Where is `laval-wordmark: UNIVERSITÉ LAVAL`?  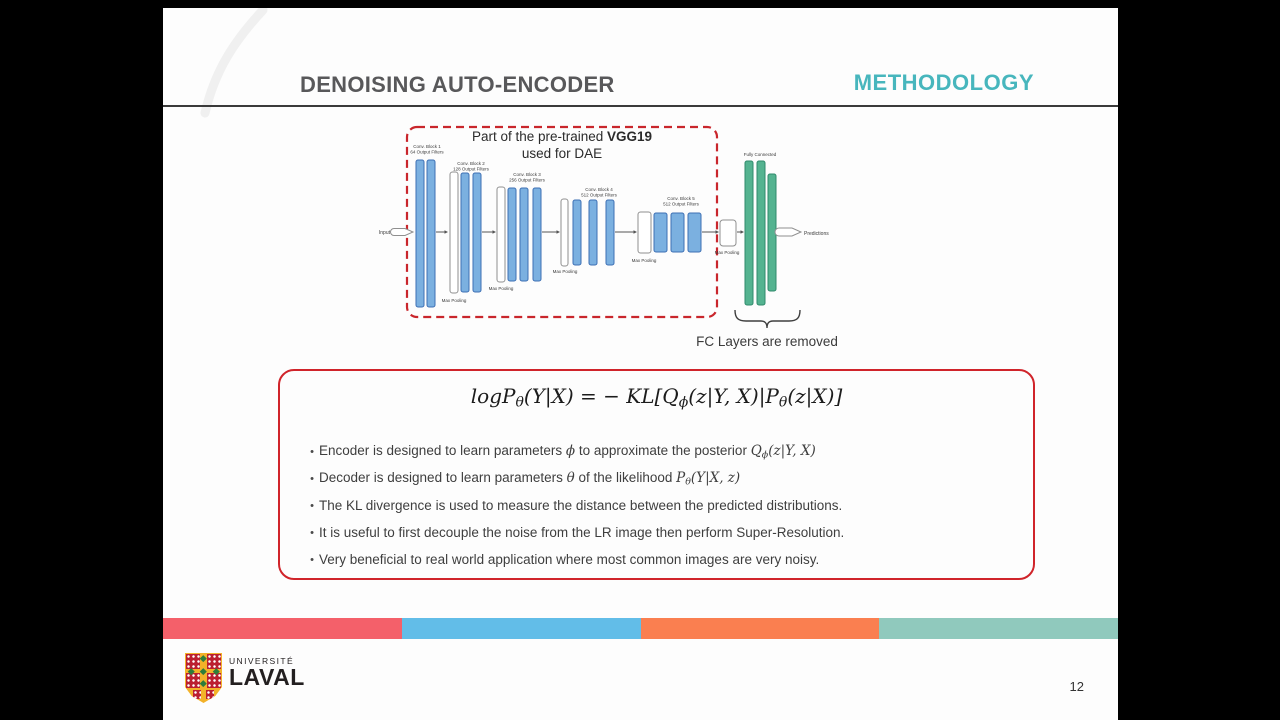
laval-wordmark: UNIVERSITÉ LAVAL is located at coordinates (267, 671).